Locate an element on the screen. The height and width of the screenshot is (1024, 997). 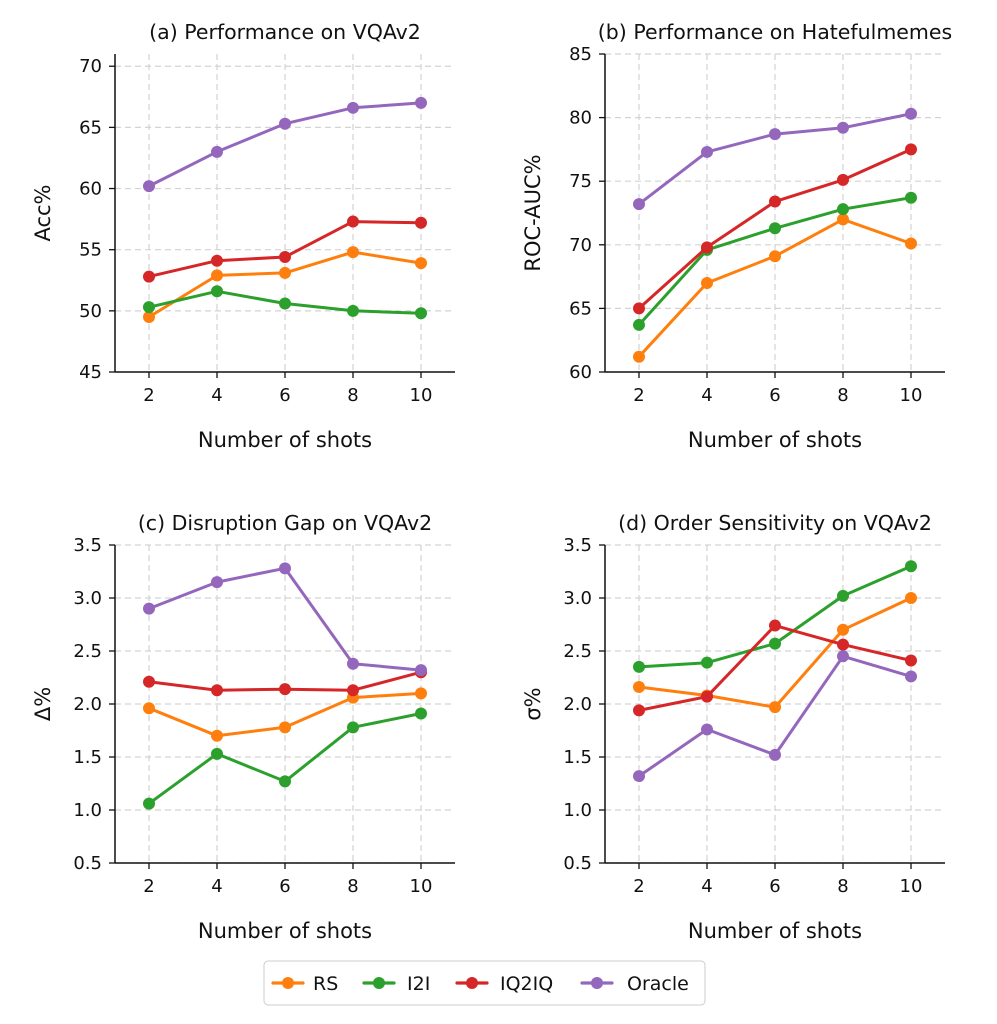
series-i2i is located at coordinates (285, 302).